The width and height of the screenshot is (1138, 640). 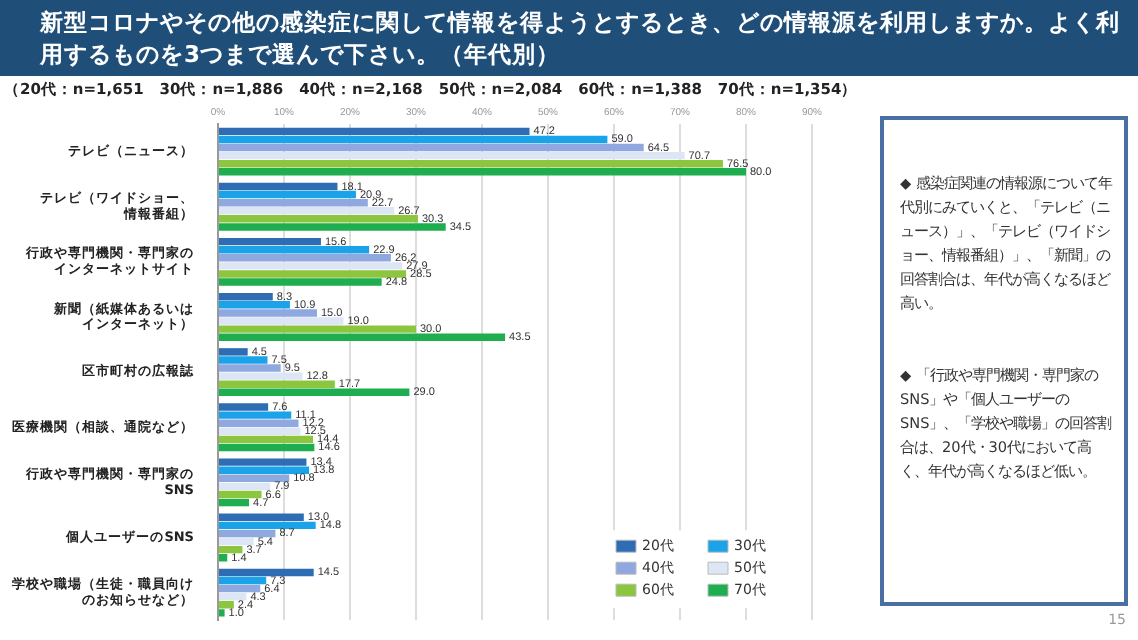 I want to click on chart-title: 新型コロナやその他の感染症に関して情報を得ようとするとき、どの情報源を利用しますか。よく利用するものを3つまで選んで下さい。（年代別）, so click(x=569, y=38).